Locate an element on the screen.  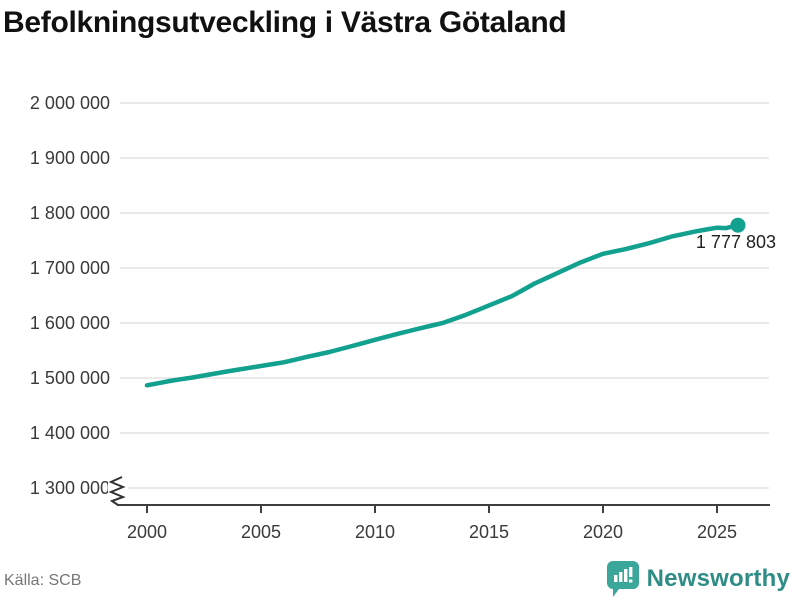
brand-name: Newsworthy is located at coordinates (718, 578).